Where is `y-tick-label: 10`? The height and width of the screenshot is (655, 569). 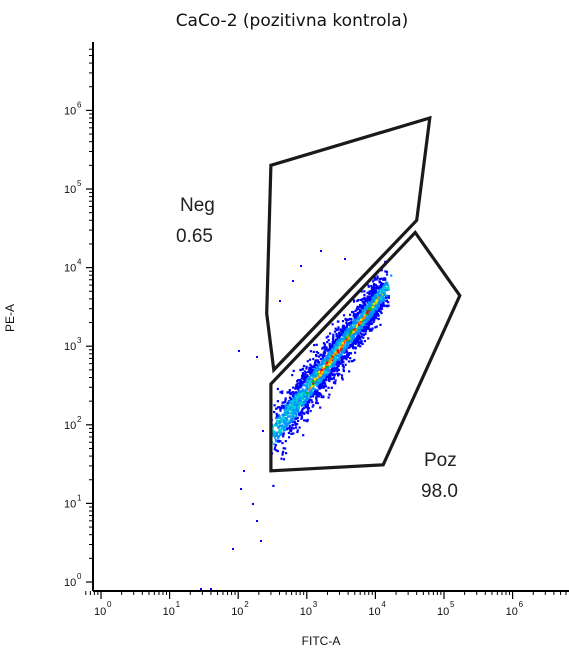
y-tick-label: 10 is located at coordinates (70, 504).